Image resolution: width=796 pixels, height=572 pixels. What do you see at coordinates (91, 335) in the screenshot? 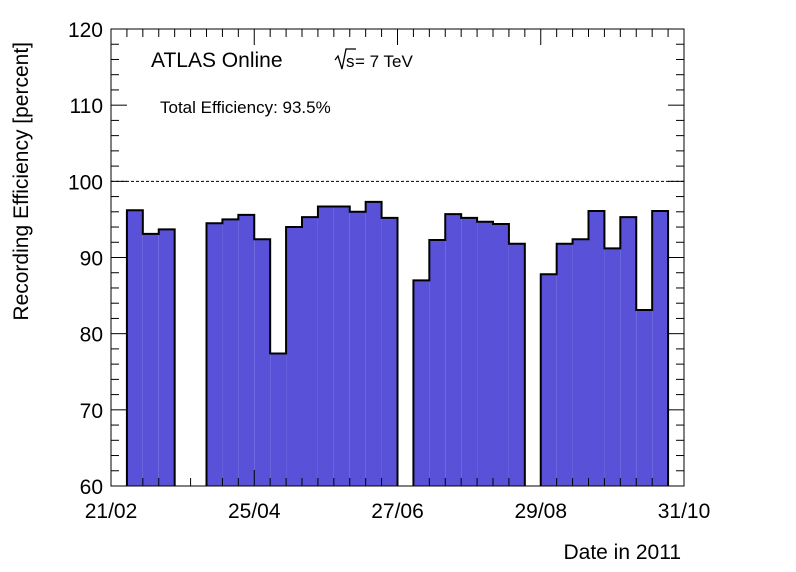
I see `y-tick-label: 80` at bounding box center [91, 335].